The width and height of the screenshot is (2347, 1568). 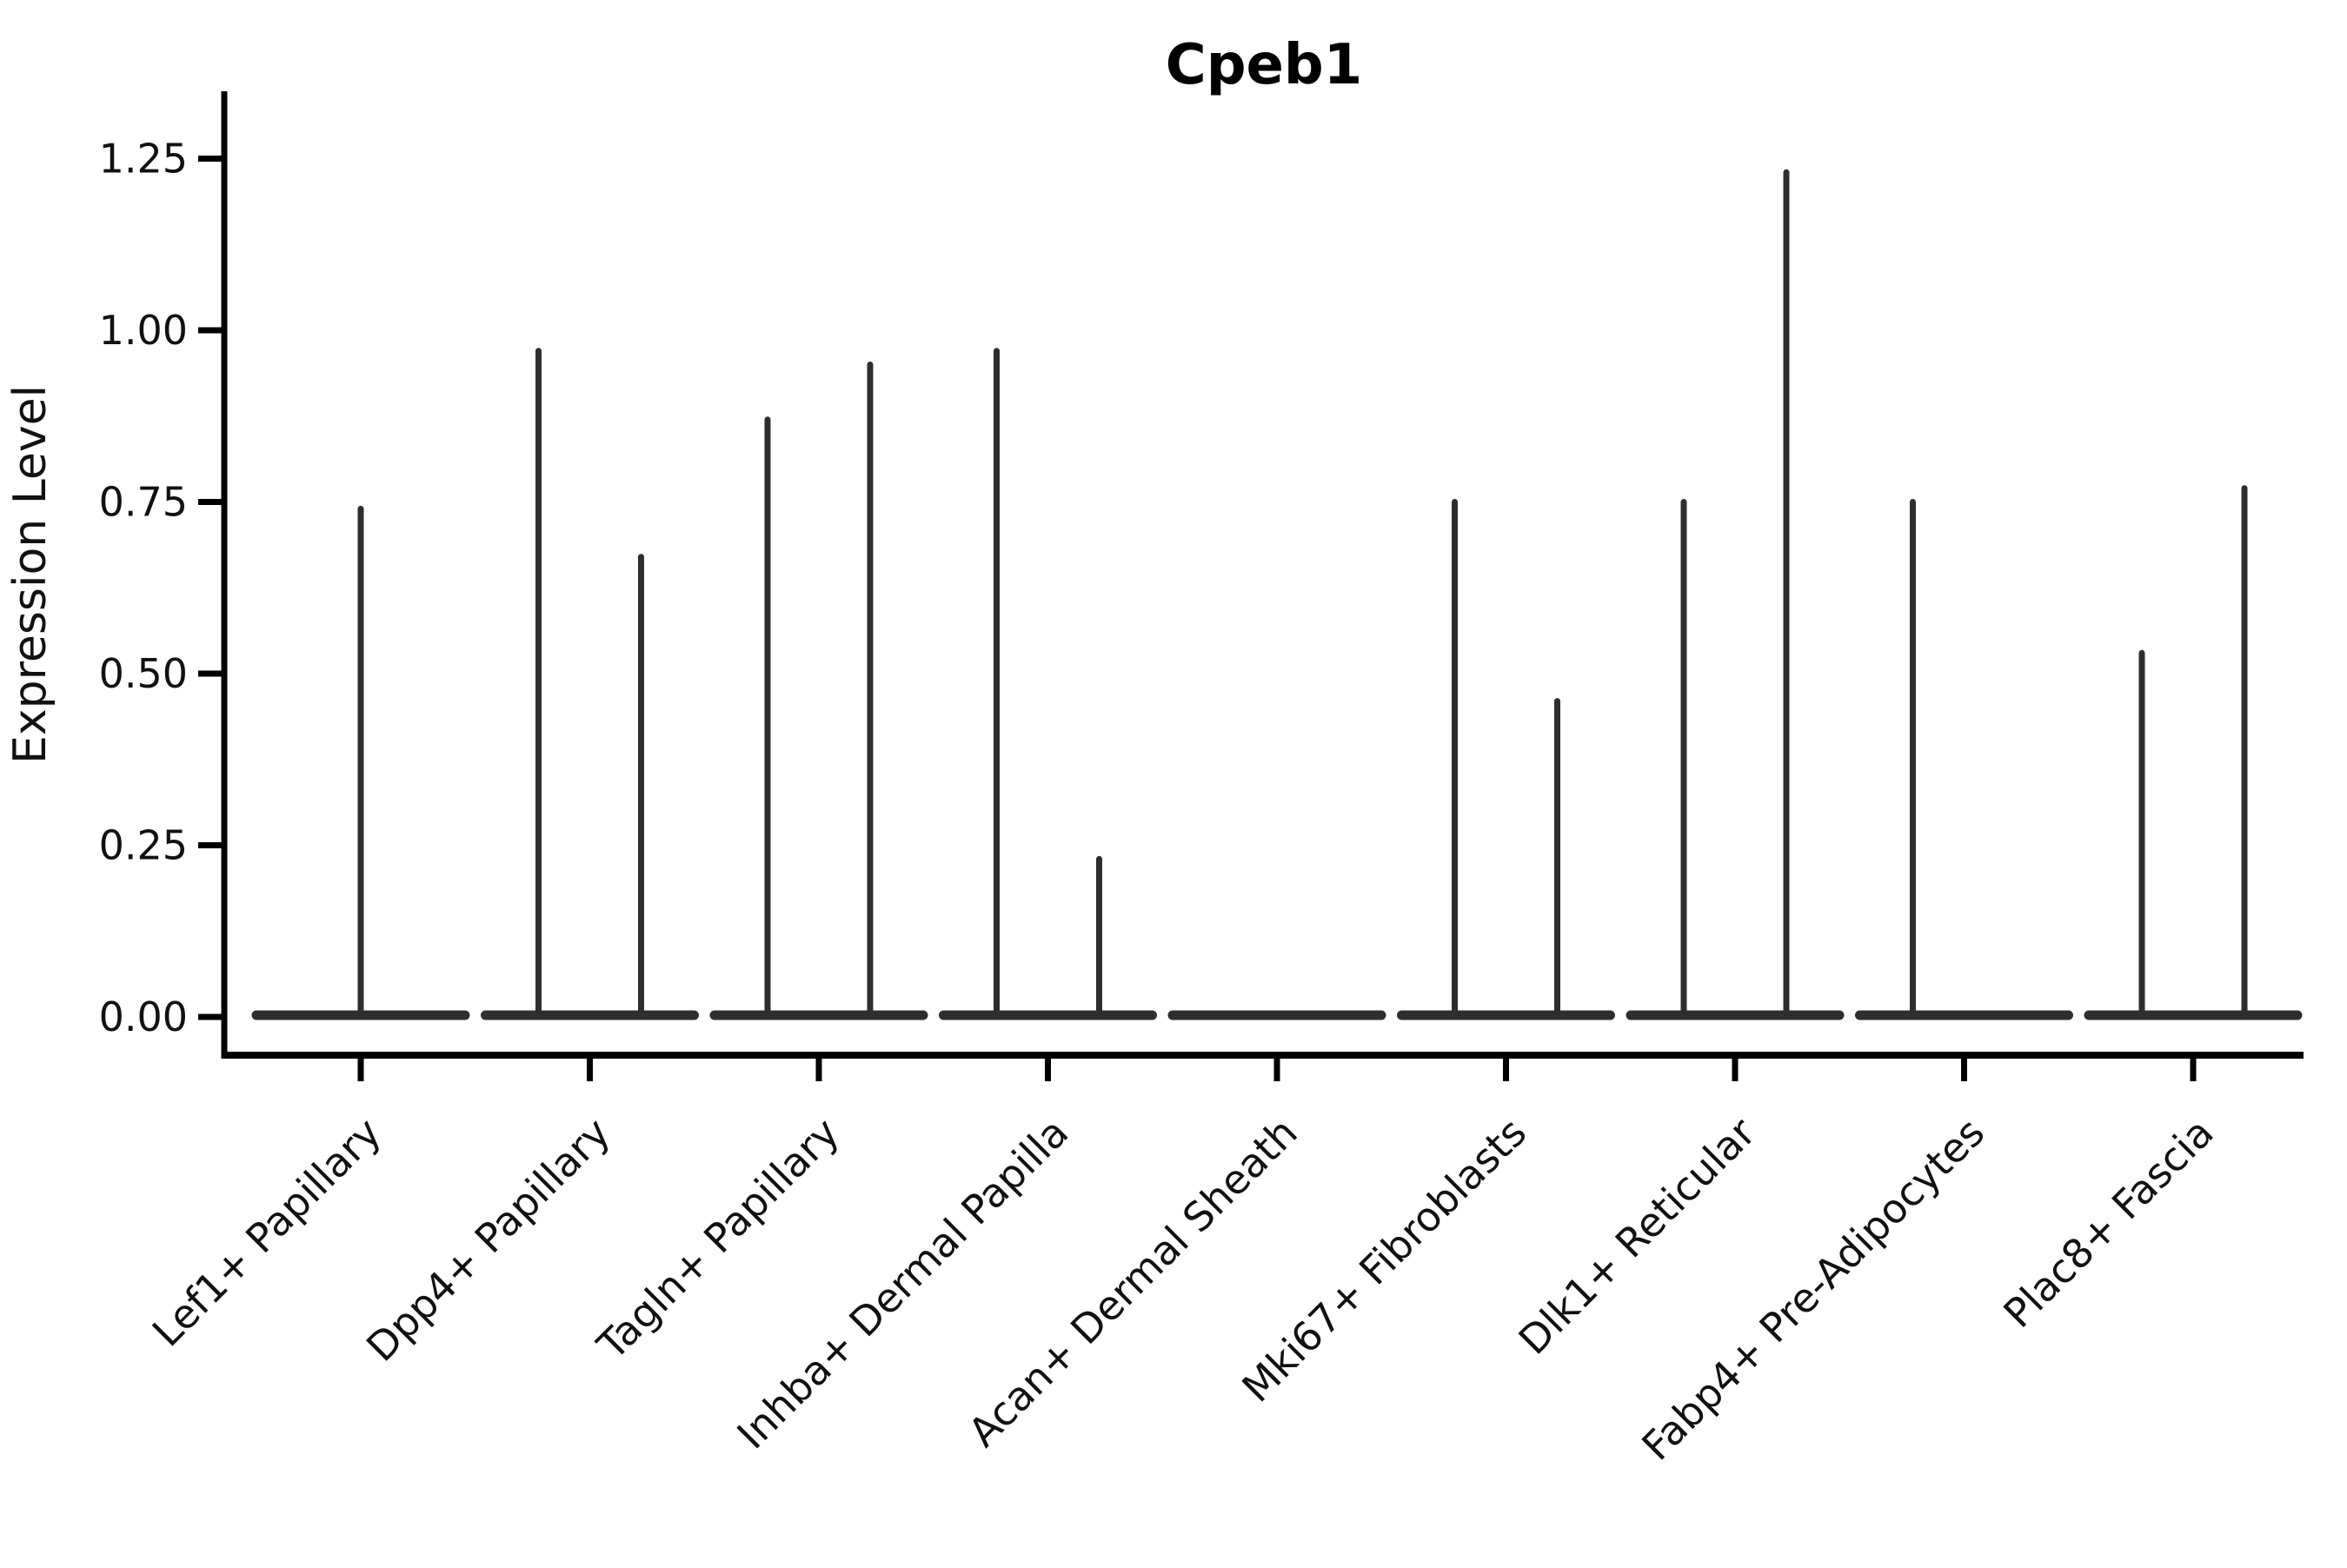 I want to click on chart-title: Cpeb1, so click(x=1264, y=65).